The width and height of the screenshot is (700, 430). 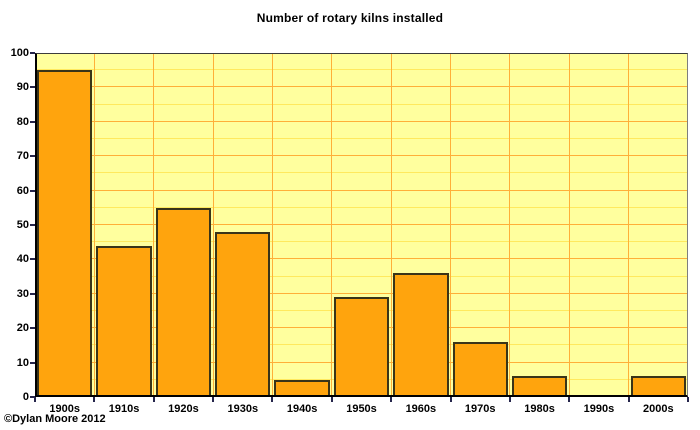 I want to click on bar-1910s, so click(x=124, y=321).